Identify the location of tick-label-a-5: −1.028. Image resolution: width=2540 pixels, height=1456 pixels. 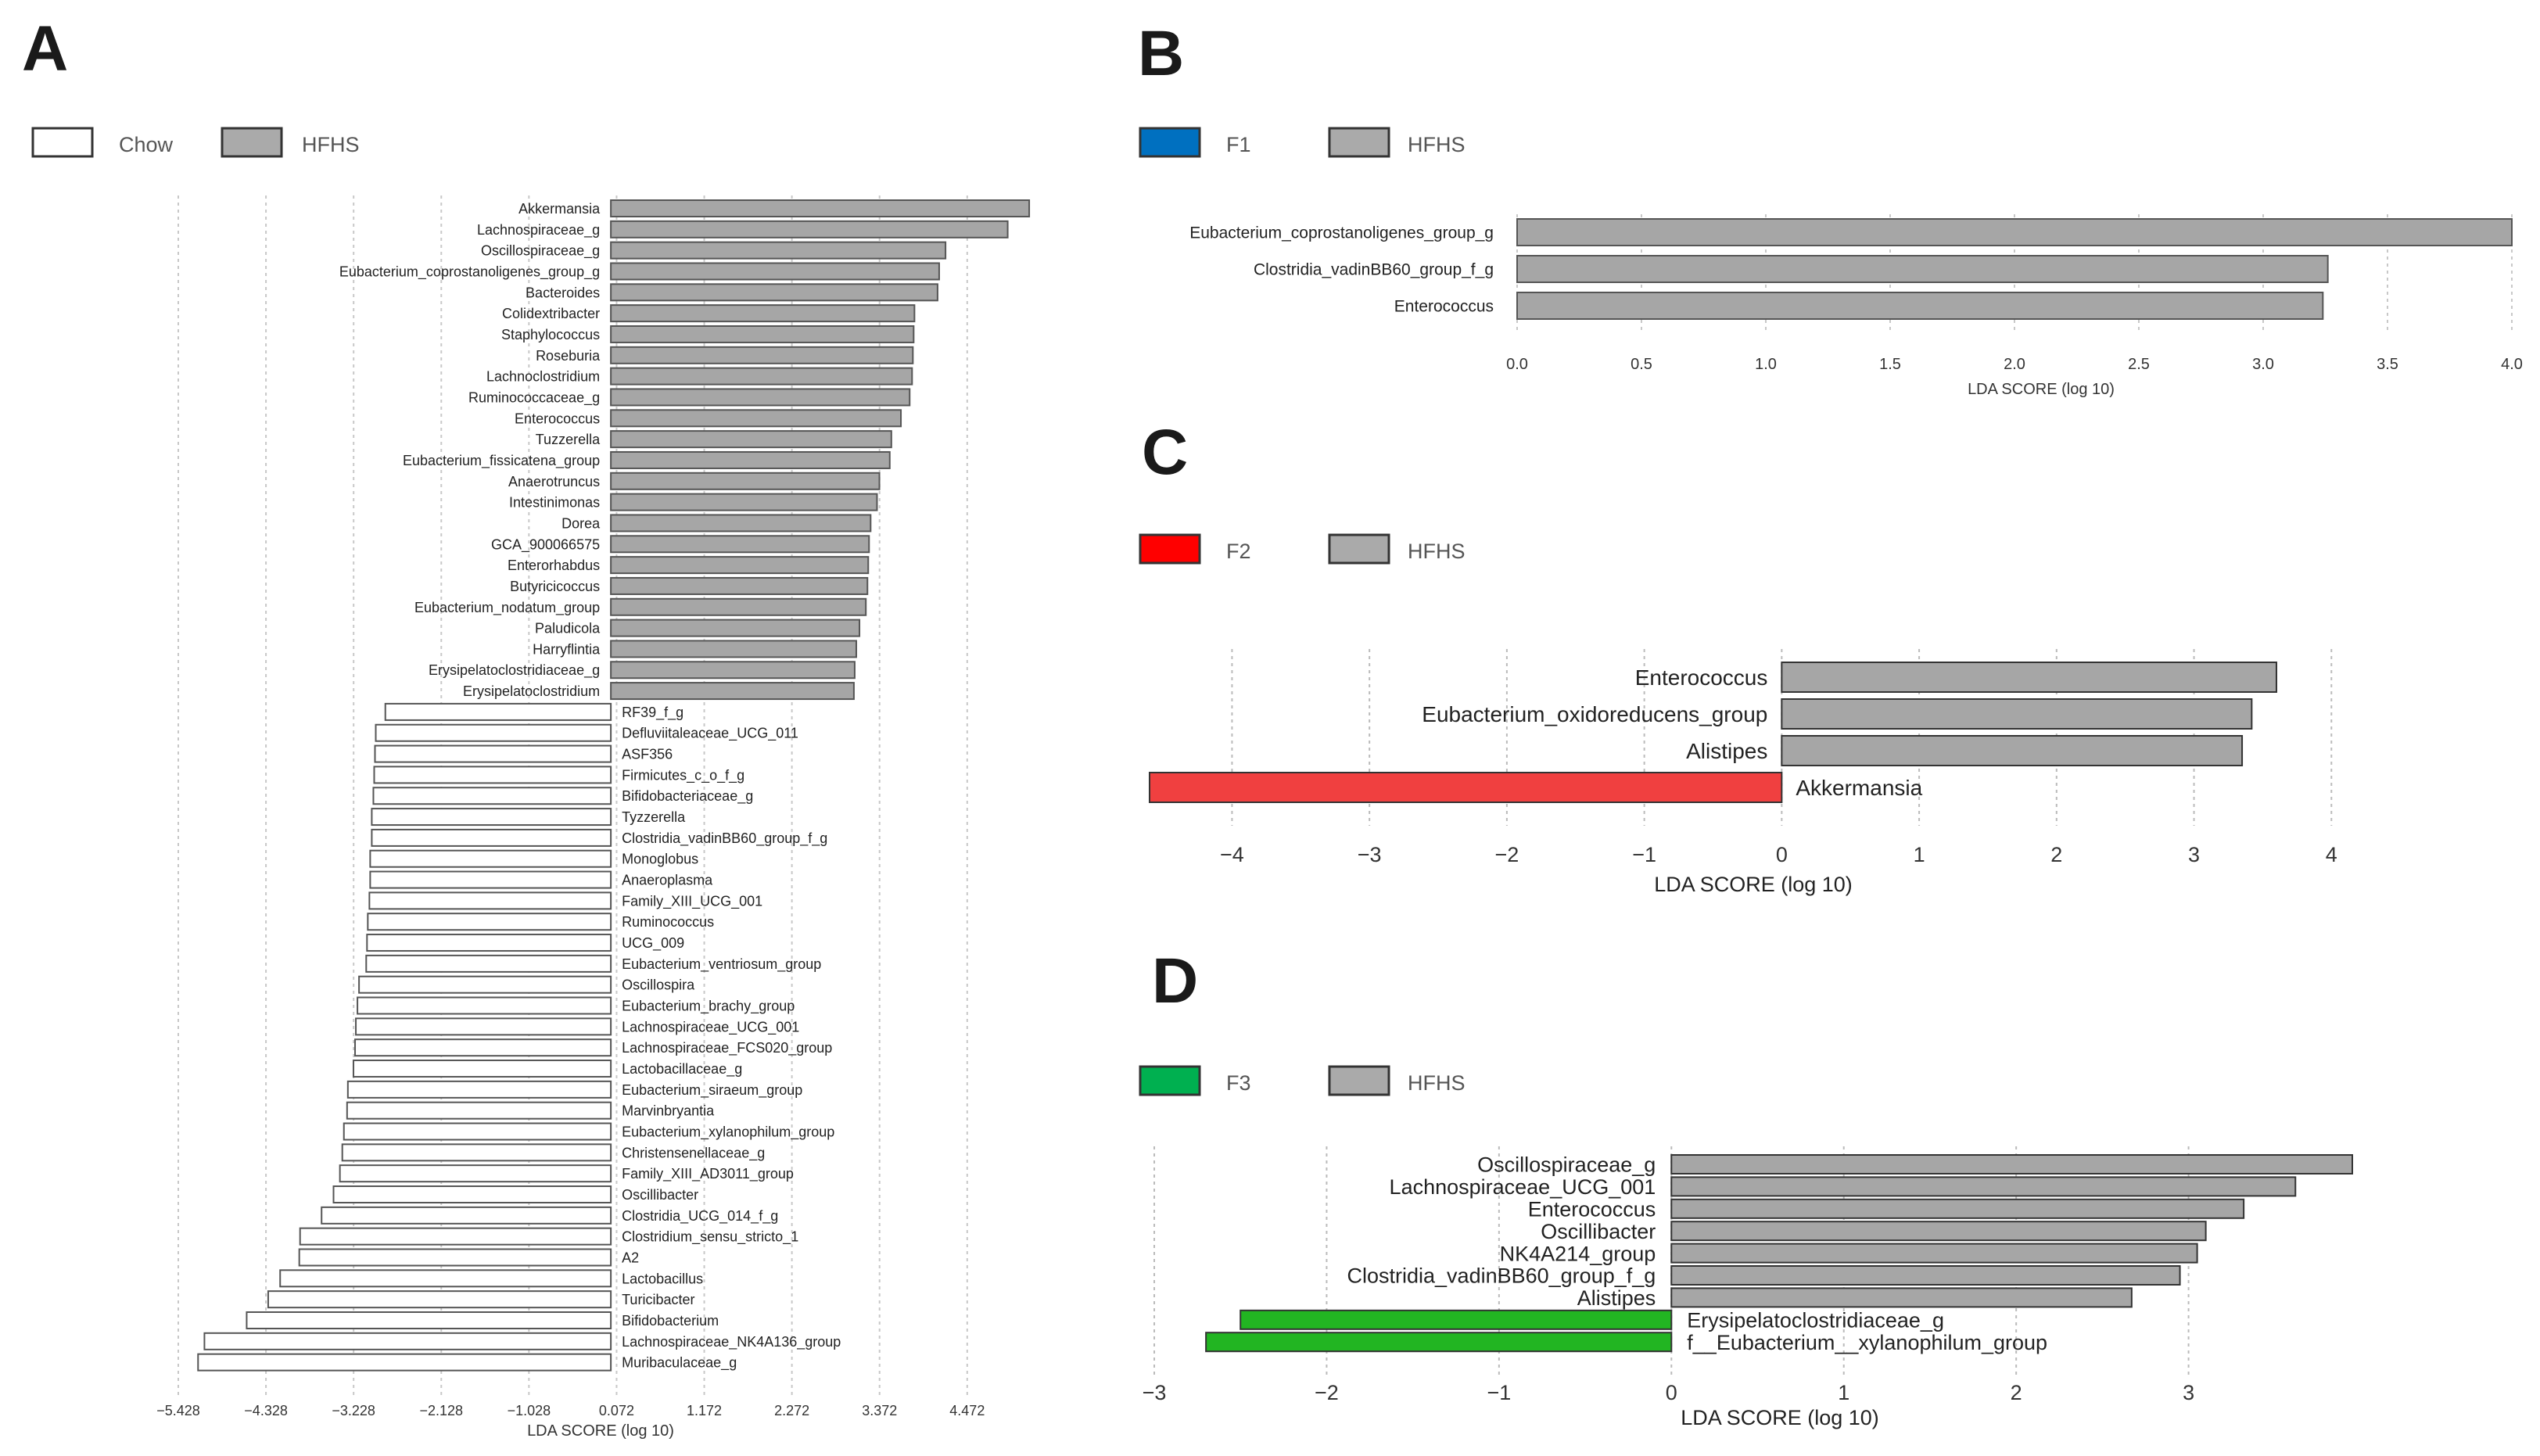
(529, 1410).